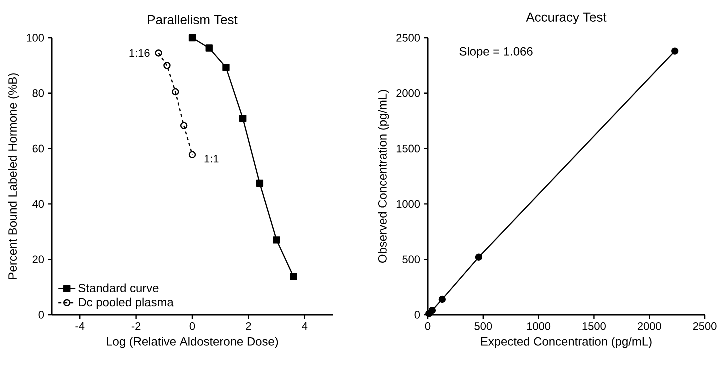 The image size is (721, 366). I want to click on x-tick-label: 2, so click(249, 326).